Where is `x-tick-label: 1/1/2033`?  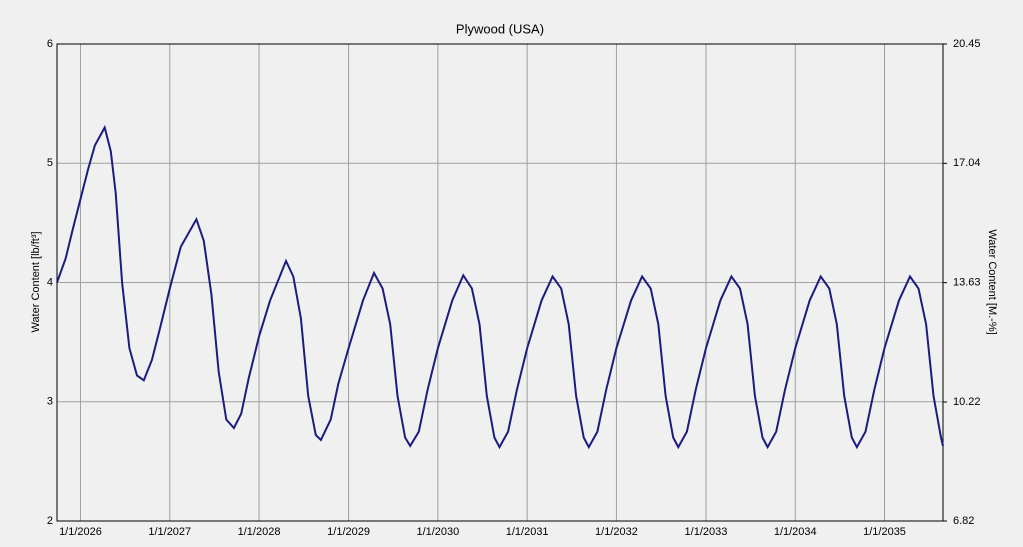
x-tick-label: 1/1/2033 is located at coordinates (706, 532).